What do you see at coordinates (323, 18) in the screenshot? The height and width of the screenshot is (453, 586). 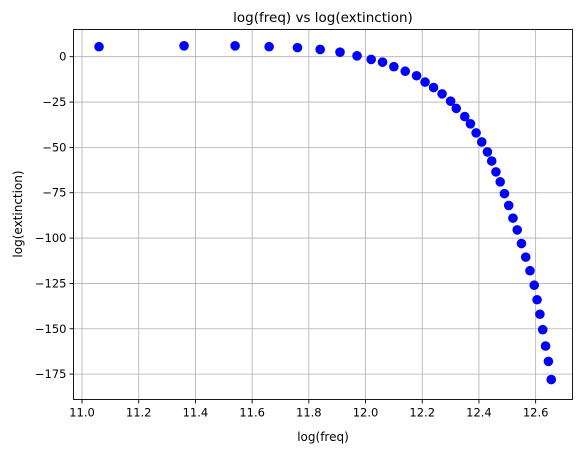 I see `chart-title: log(freq) vs log(extinction)` at bounding box center [323, 18].